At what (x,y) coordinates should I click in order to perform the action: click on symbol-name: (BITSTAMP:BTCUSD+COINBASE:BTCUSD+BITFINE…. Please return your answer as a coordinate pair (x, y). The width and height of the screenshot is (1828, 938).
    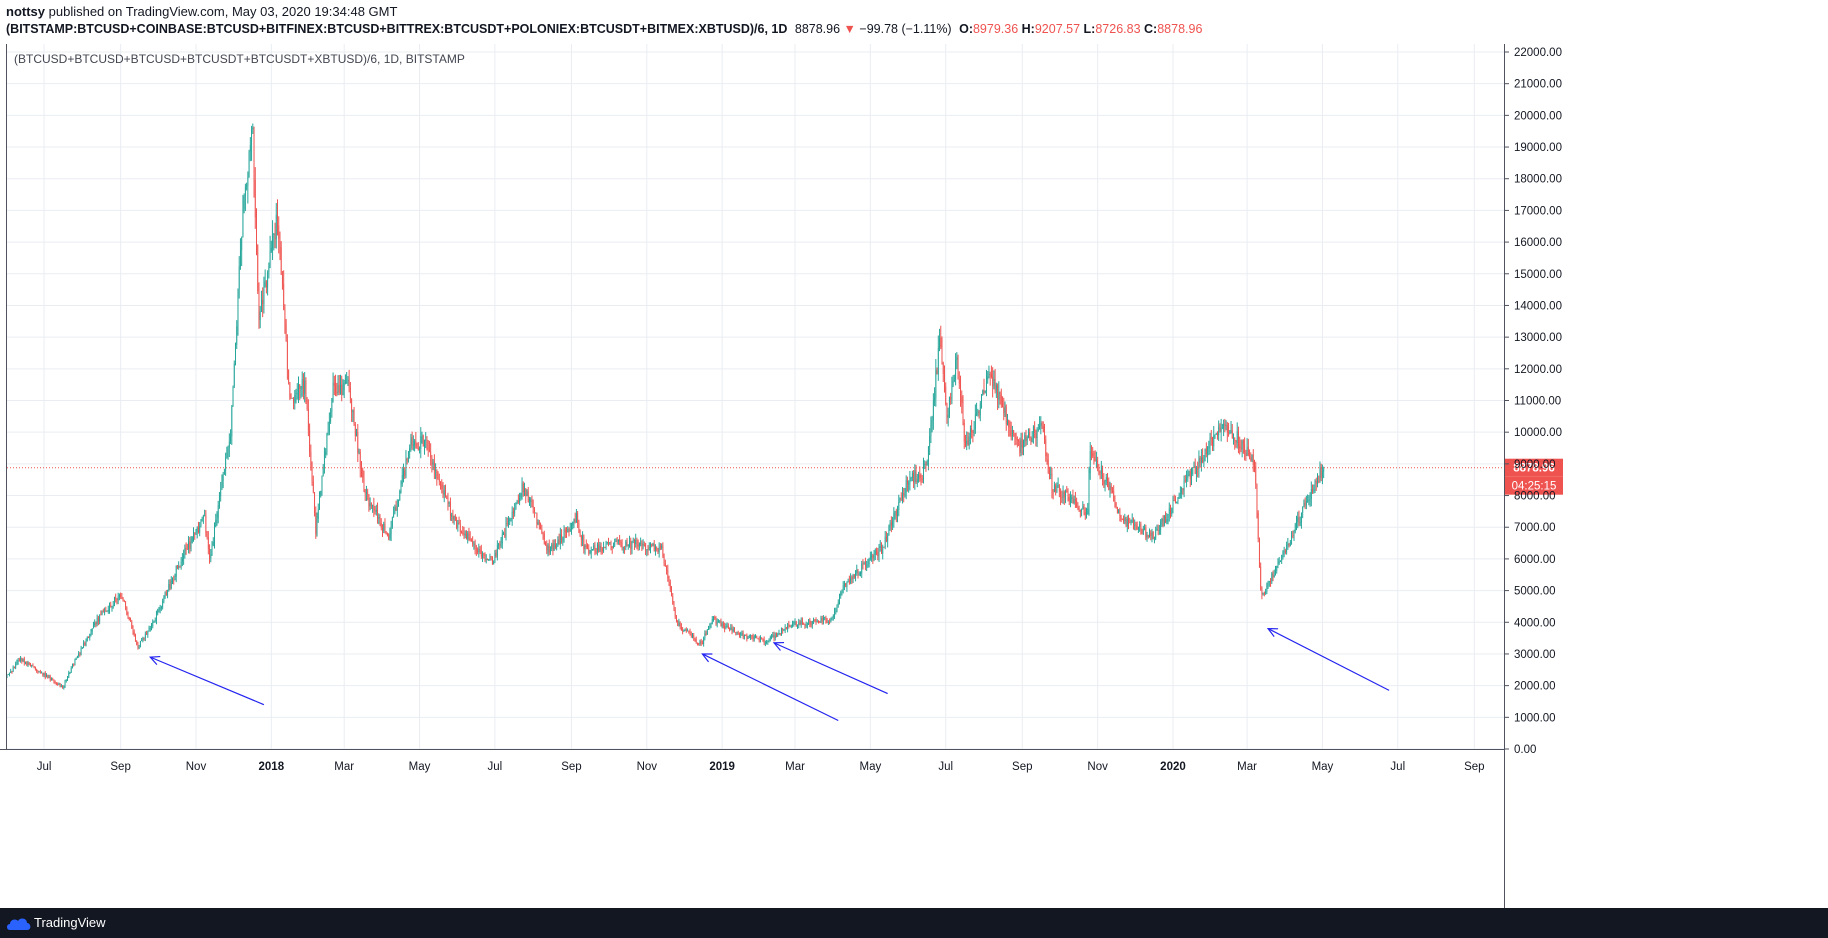
    Looking at the image, I should click on (397, 29).